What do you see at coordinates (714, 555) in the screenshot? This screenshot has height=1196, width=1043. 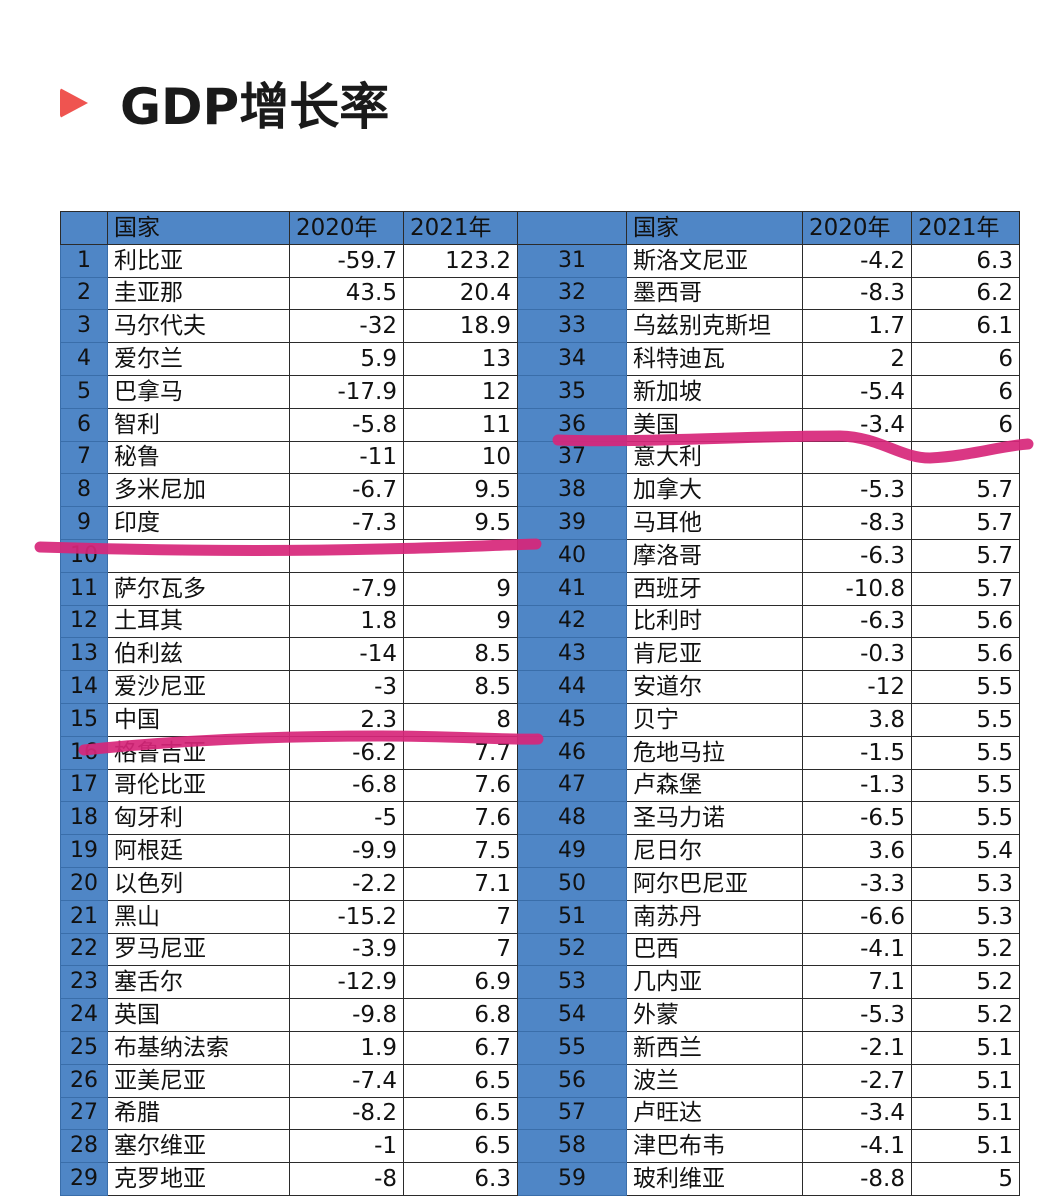 I see `country-name: 摩洛哥` at bounding box center [714, 555].